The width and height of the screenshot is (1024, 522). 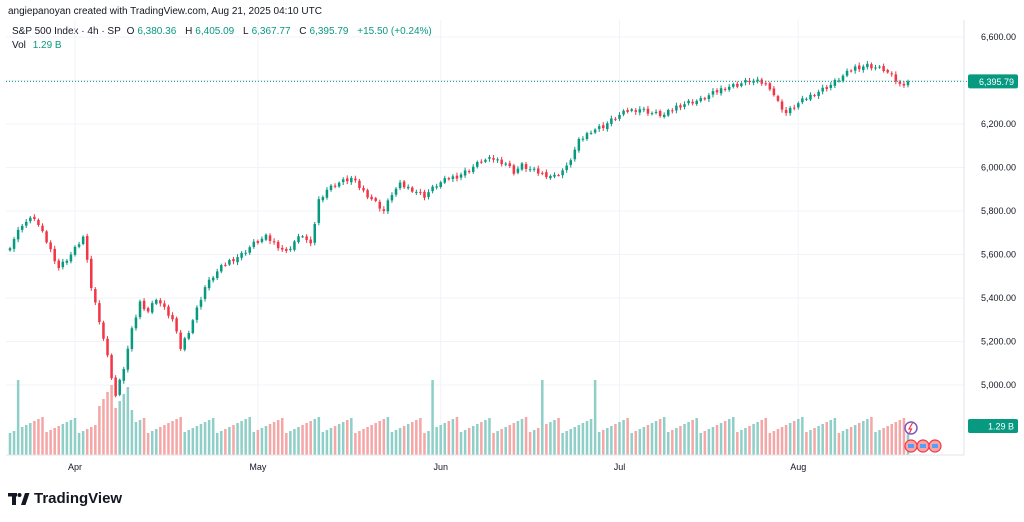 What do you see at coordinates (65, 498) in the screenshot?
I see `tradingview-brand: TradingView` at bounding box center [65, 498].